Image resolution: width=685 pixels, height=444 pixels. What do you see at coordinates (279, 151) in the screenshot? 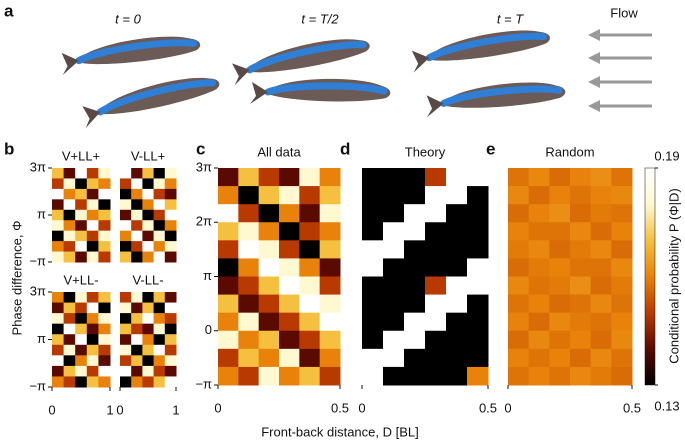
I see `panel-title: All data` at bounding box center [279, 151].